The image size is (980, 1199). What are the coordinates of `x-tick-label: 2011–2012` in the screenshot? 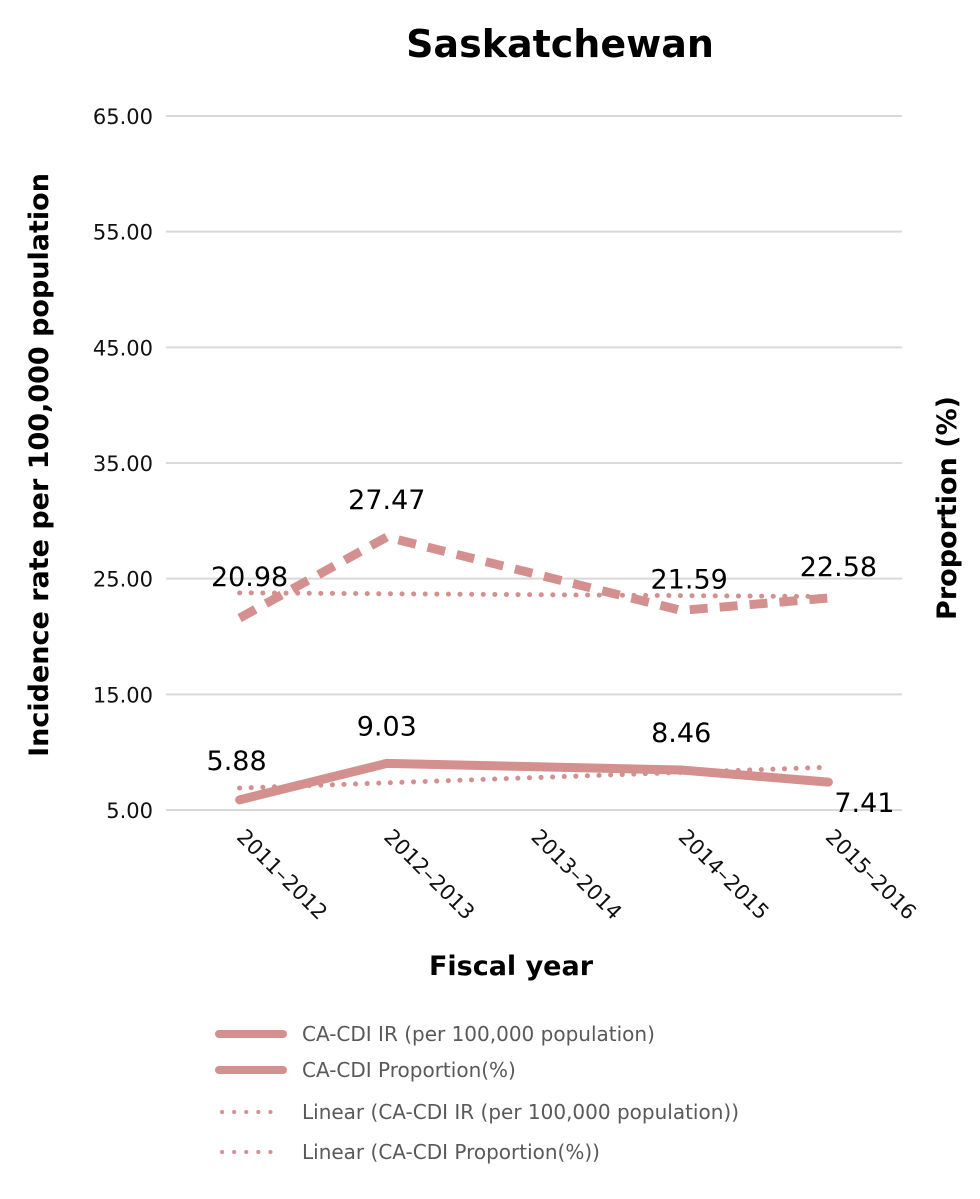 It's located at (282, 875).